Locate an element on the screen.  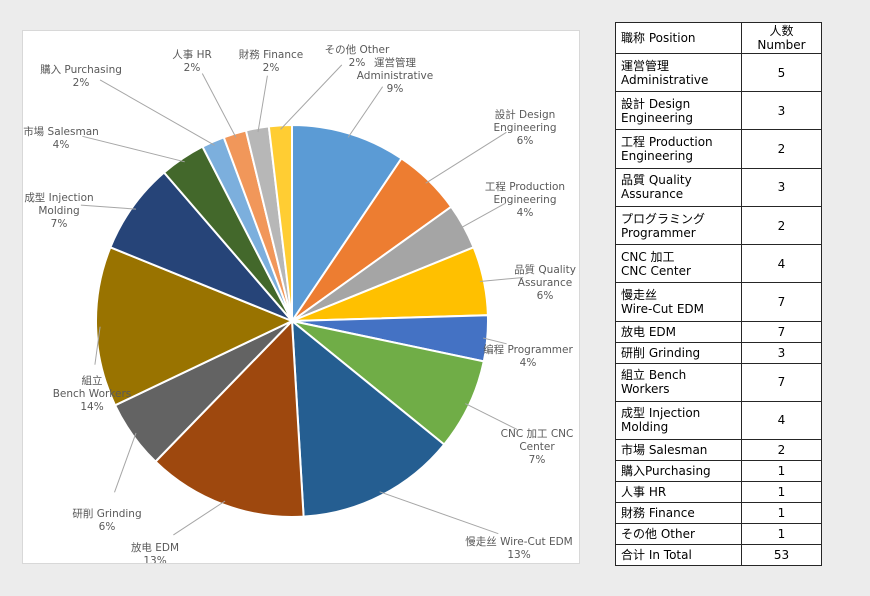
cell-position: CNC 加工 CNC Center is located at coordinates (678, 264).